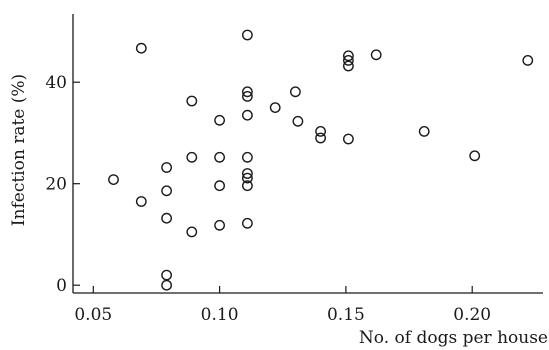  What do you see at coordinates (472, 315) in the screenshot?
I see `x-tick-label: 0.20` at bounding box center [472, 315].